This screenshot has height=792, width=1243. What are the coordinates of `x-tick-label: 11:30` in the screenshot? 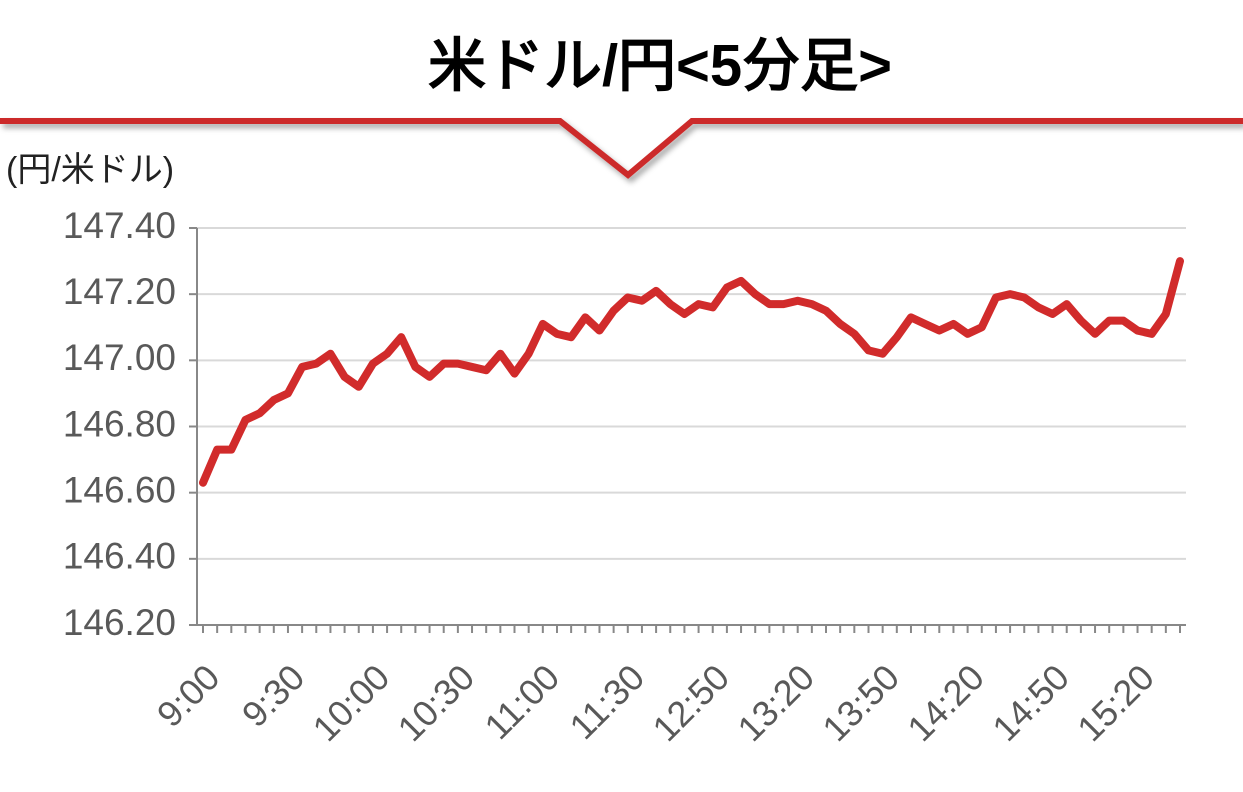 It's located at (606, 701).